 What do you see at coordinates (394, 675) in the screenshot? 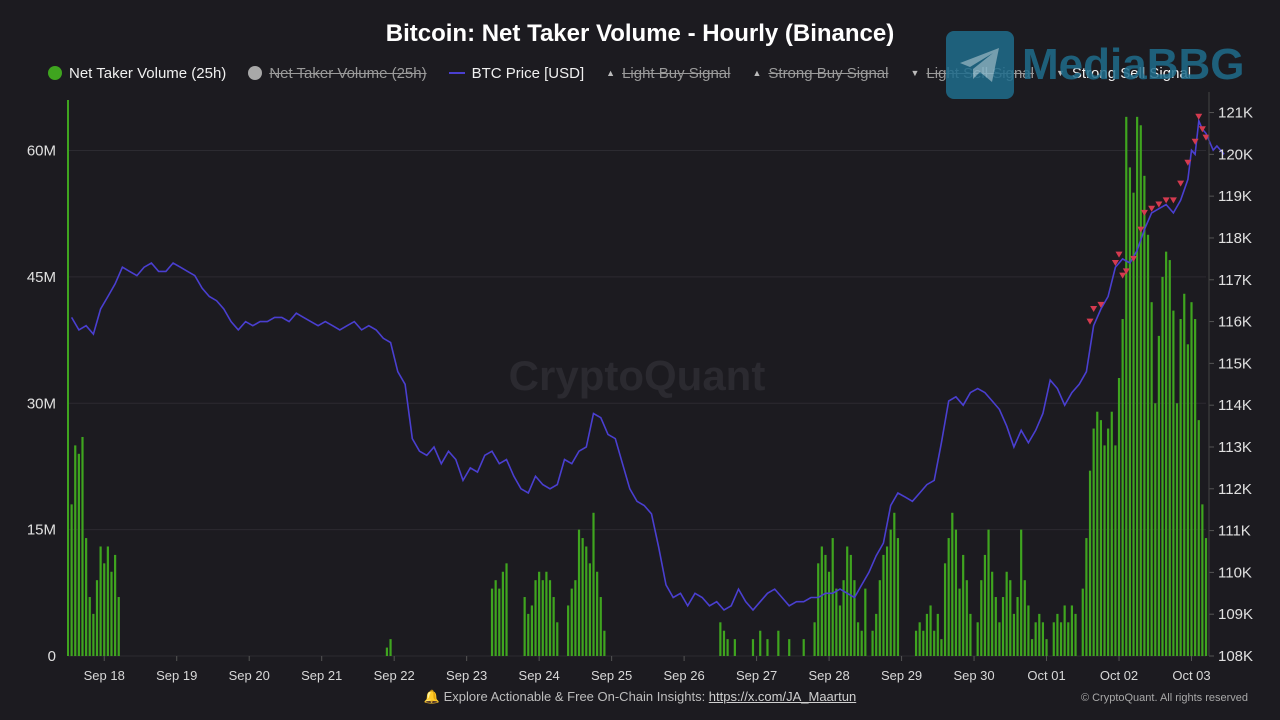
I see `x-tick-label: Sep 22` at bounding box center [394, 675].